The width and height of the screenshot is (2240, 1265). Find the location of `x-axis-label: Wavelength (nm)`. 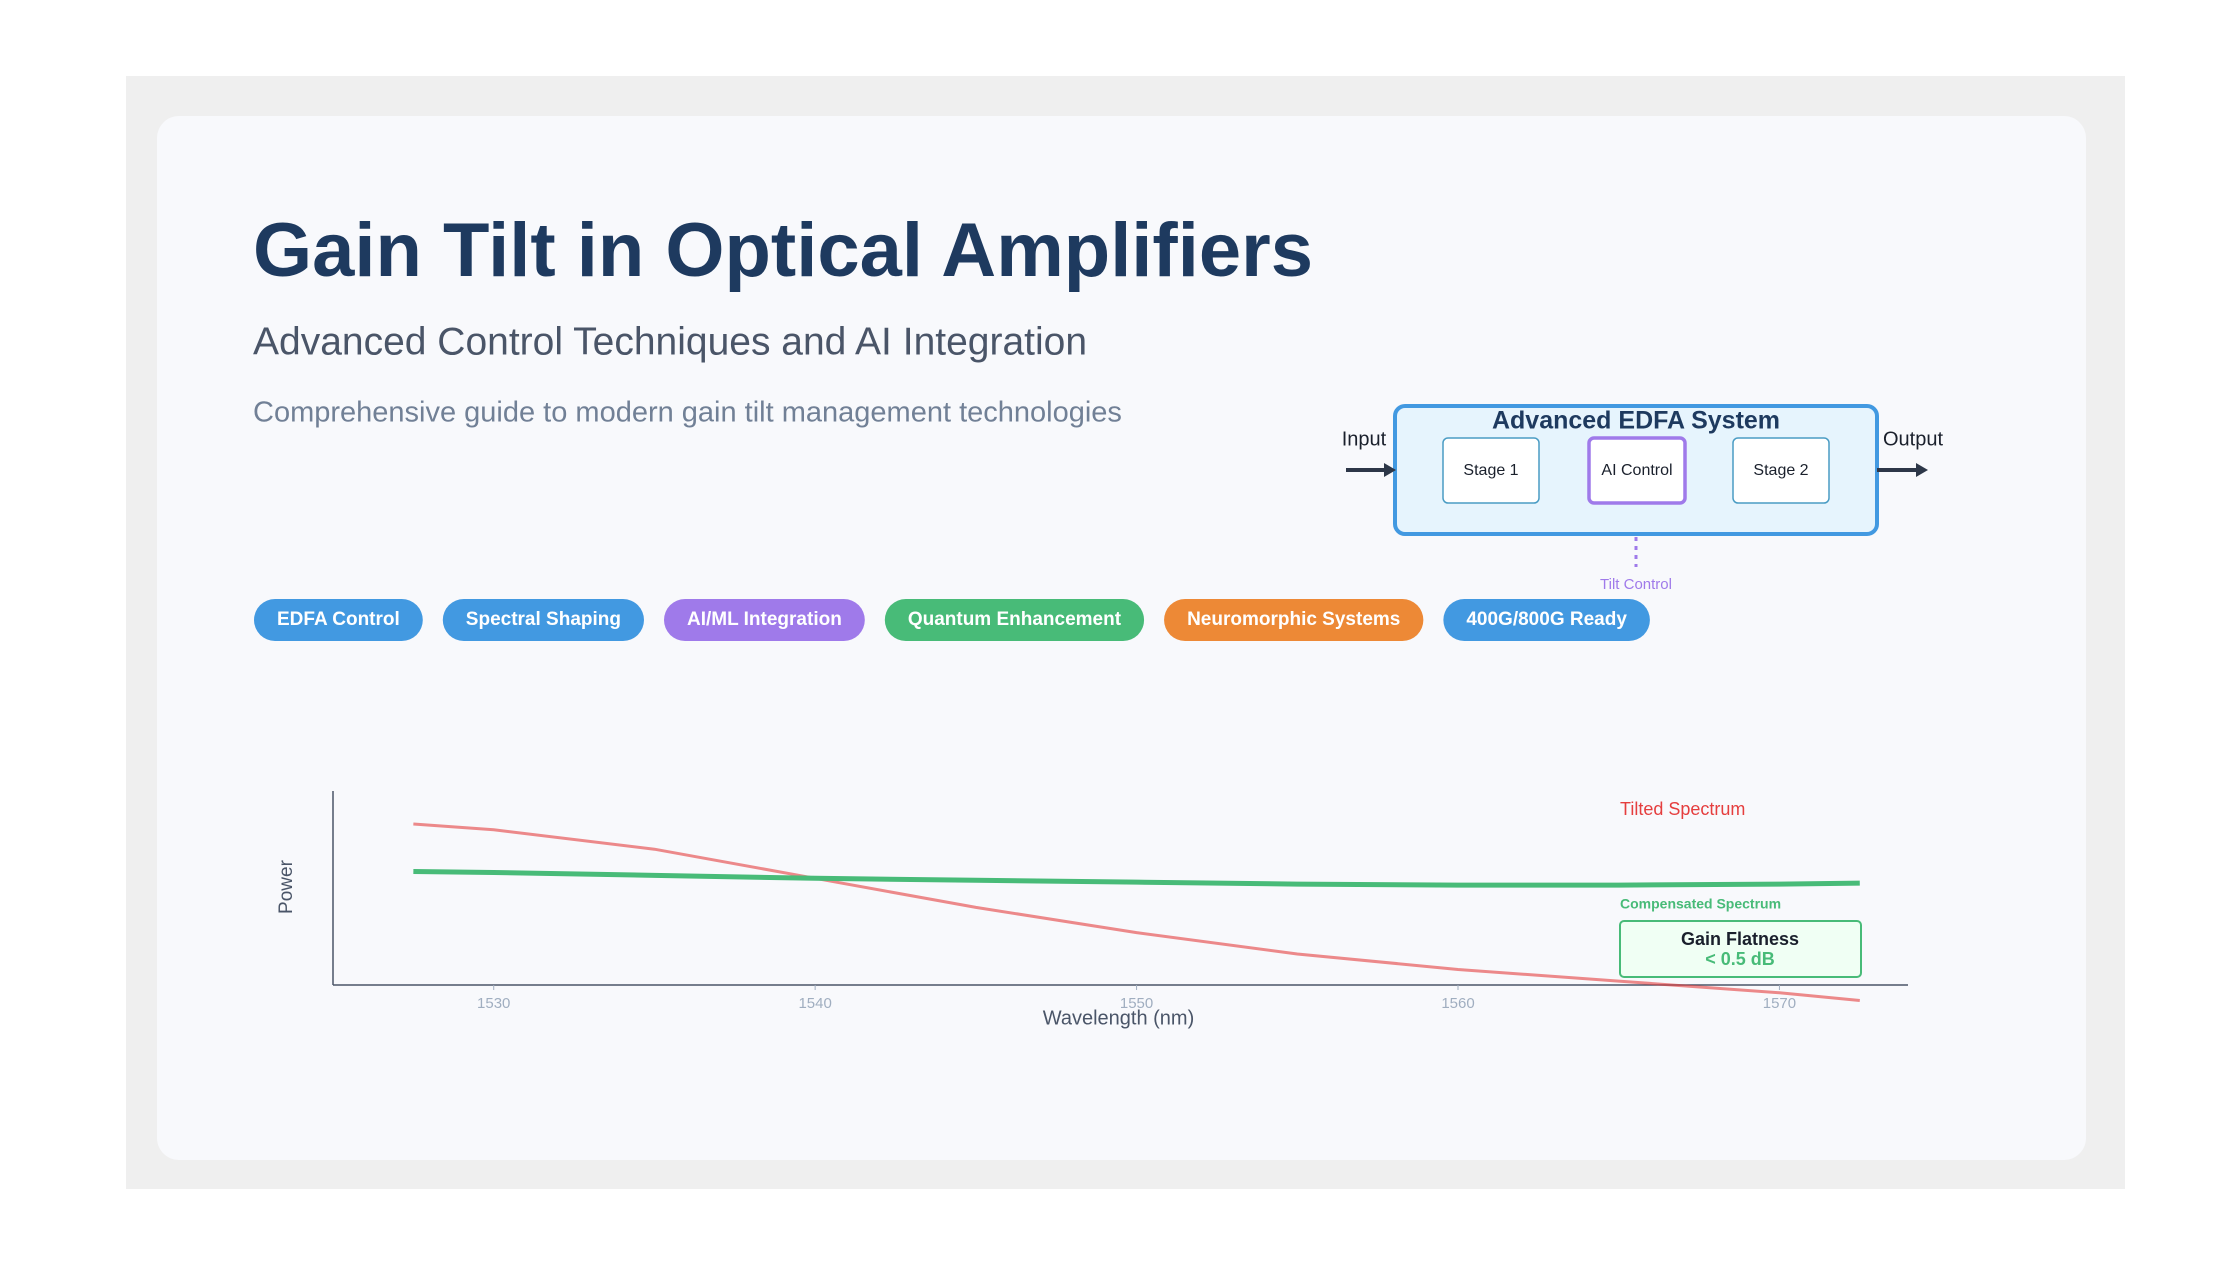

x-axis-label: Wavelength (nm) is located at coordinates (1119, 1018).